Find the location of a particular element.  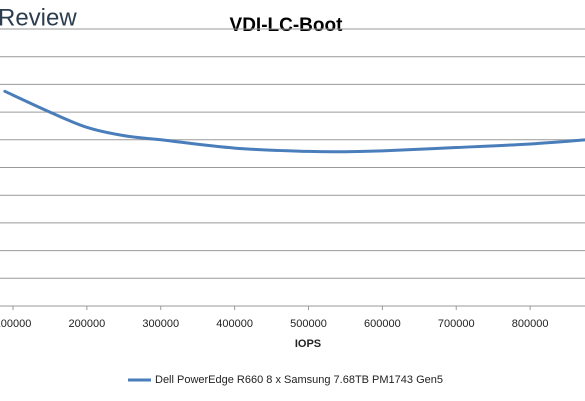

chart-title: VDI-LC-Boot is located at coordinates (287, 25).